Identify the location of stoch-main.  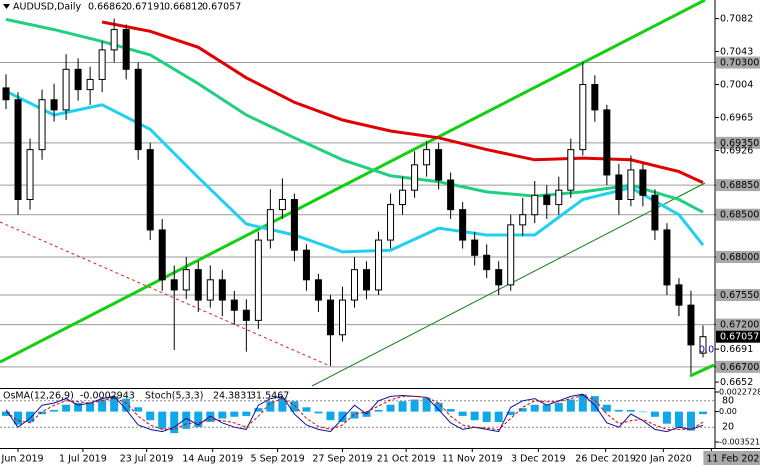
(354, 413).